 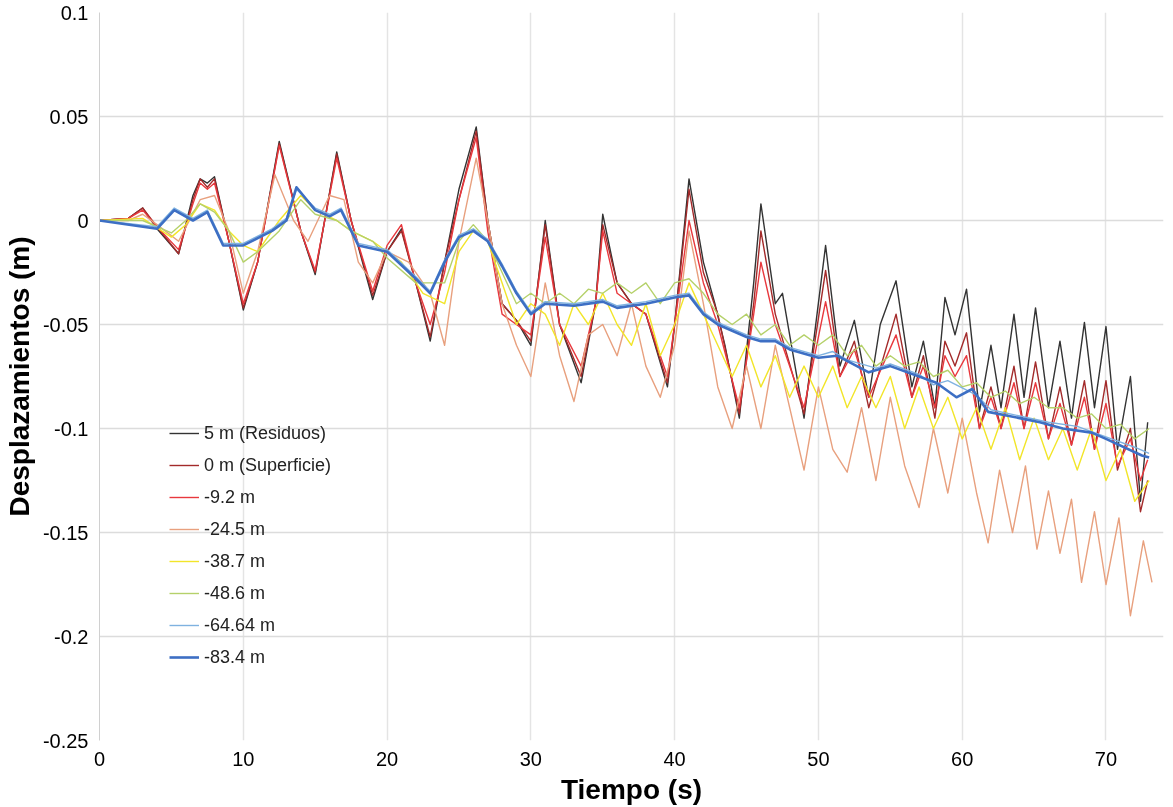 What do you see at coordinates (65, 740) in the screenshot?
I see `y-tick-label: -0.25` at bounding box center [65, 740].